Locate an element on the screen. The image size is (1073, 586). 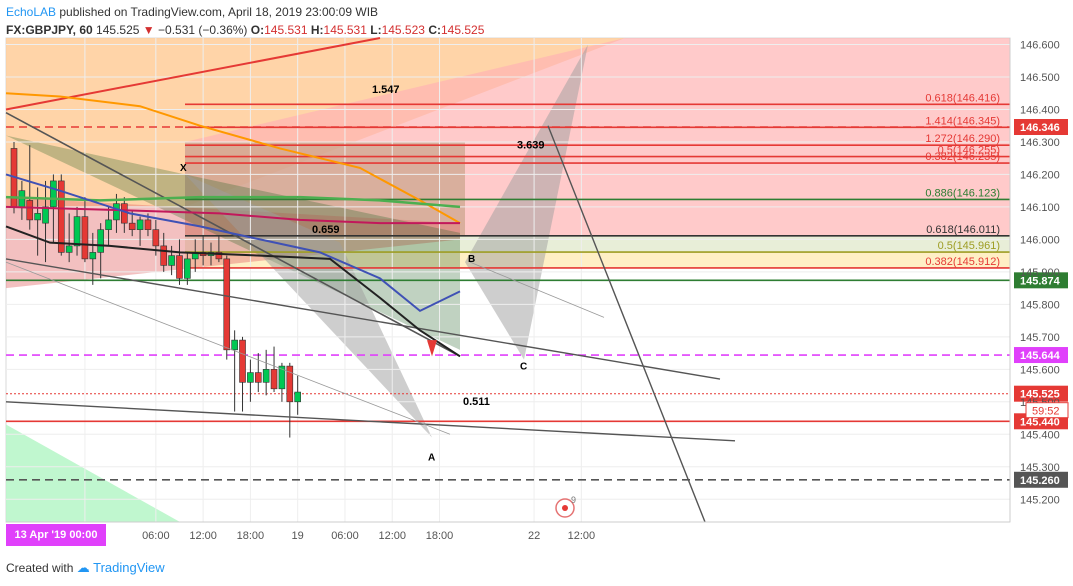
x-tick-label: 22 is located at coordinates (534, 536).